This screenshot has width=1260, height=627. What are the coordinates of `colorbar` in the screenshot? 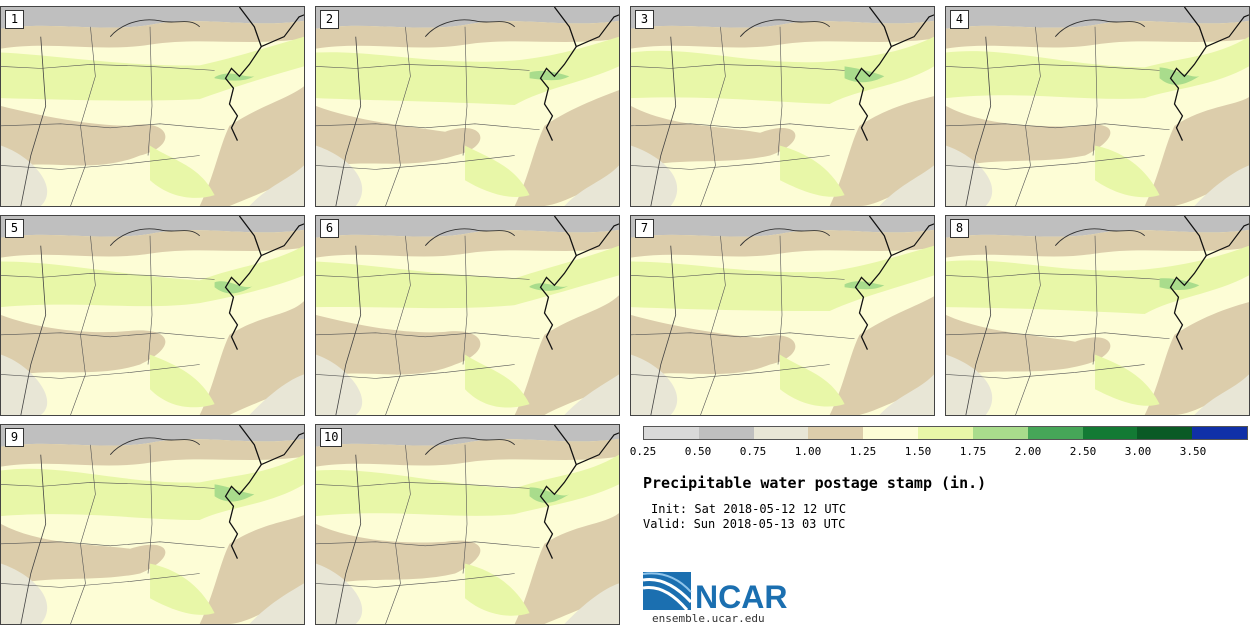 It's located at (945, 433).